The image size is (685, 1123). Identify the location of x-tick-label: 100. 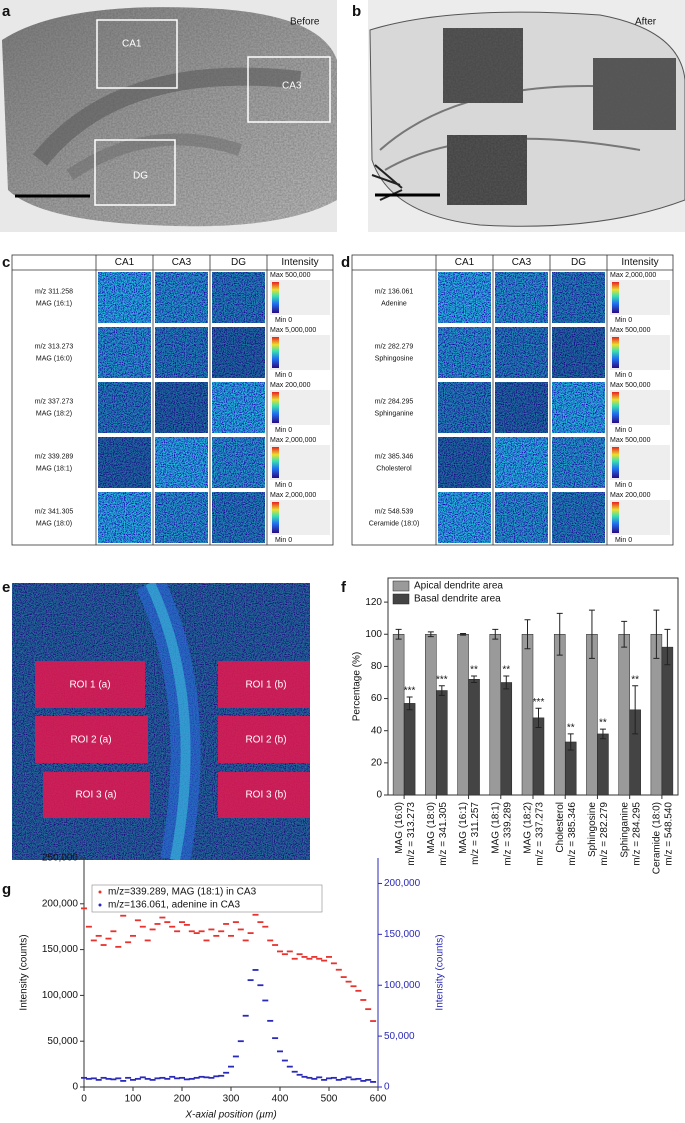
(133, 1099).